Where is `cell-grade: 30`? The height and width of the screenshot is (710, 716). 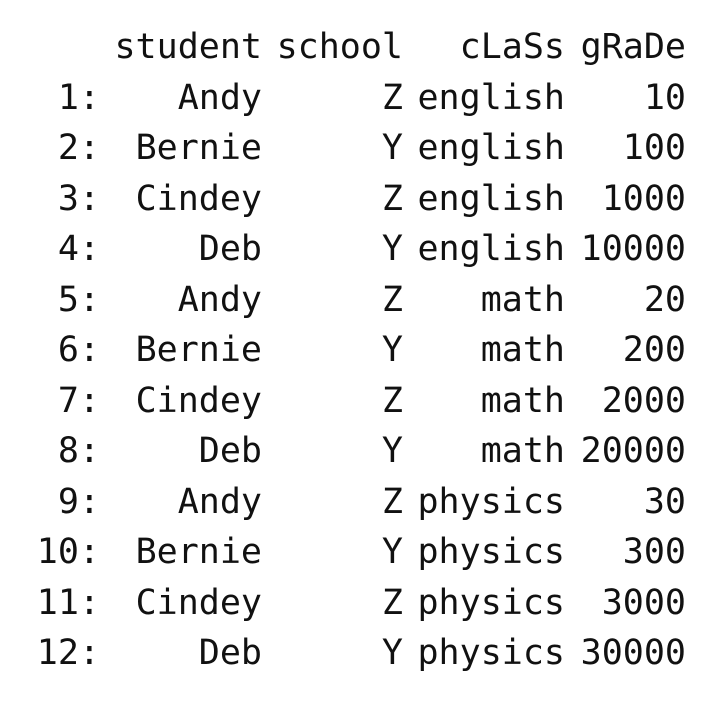 cell-grade: 30 is located at coordinates (664, 501).